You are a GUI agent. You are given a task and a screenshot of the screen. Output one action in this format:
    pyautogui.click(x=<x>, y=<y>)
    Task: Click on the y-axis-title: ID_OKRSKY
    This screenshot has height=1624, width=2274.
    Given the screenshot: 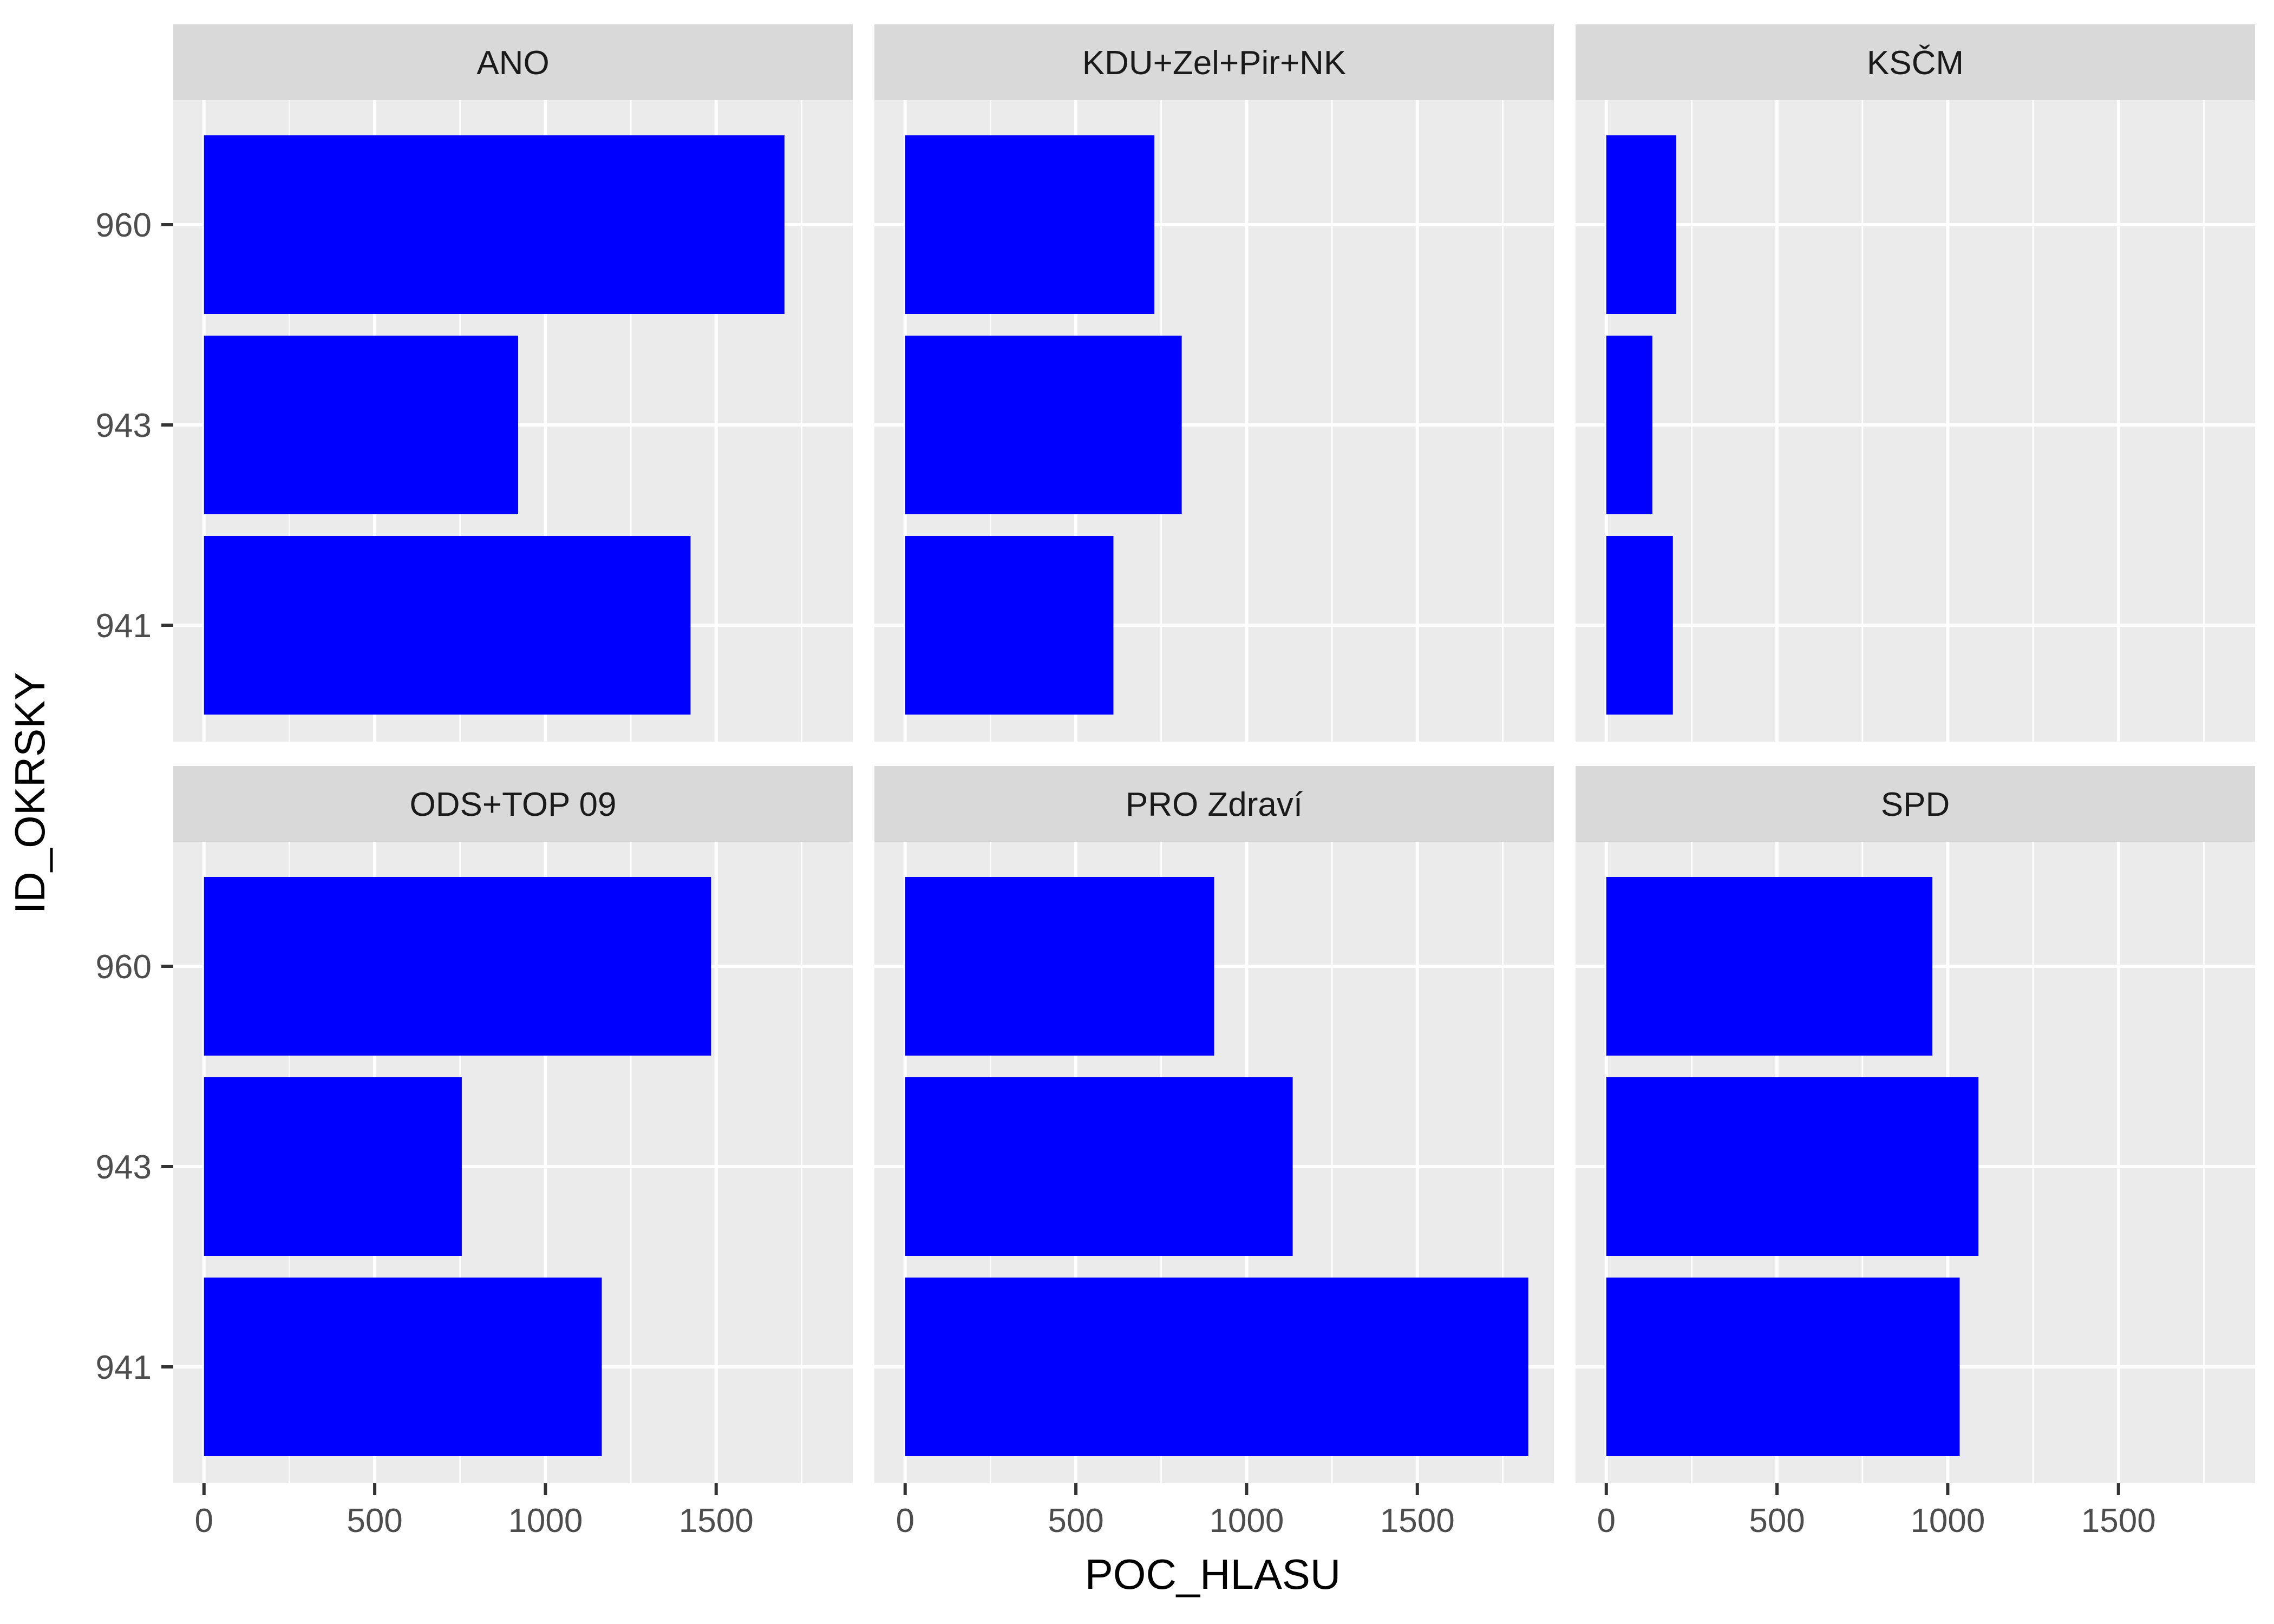 What is the action you would take?
    pyautogui.click(x=30, y=793)
    